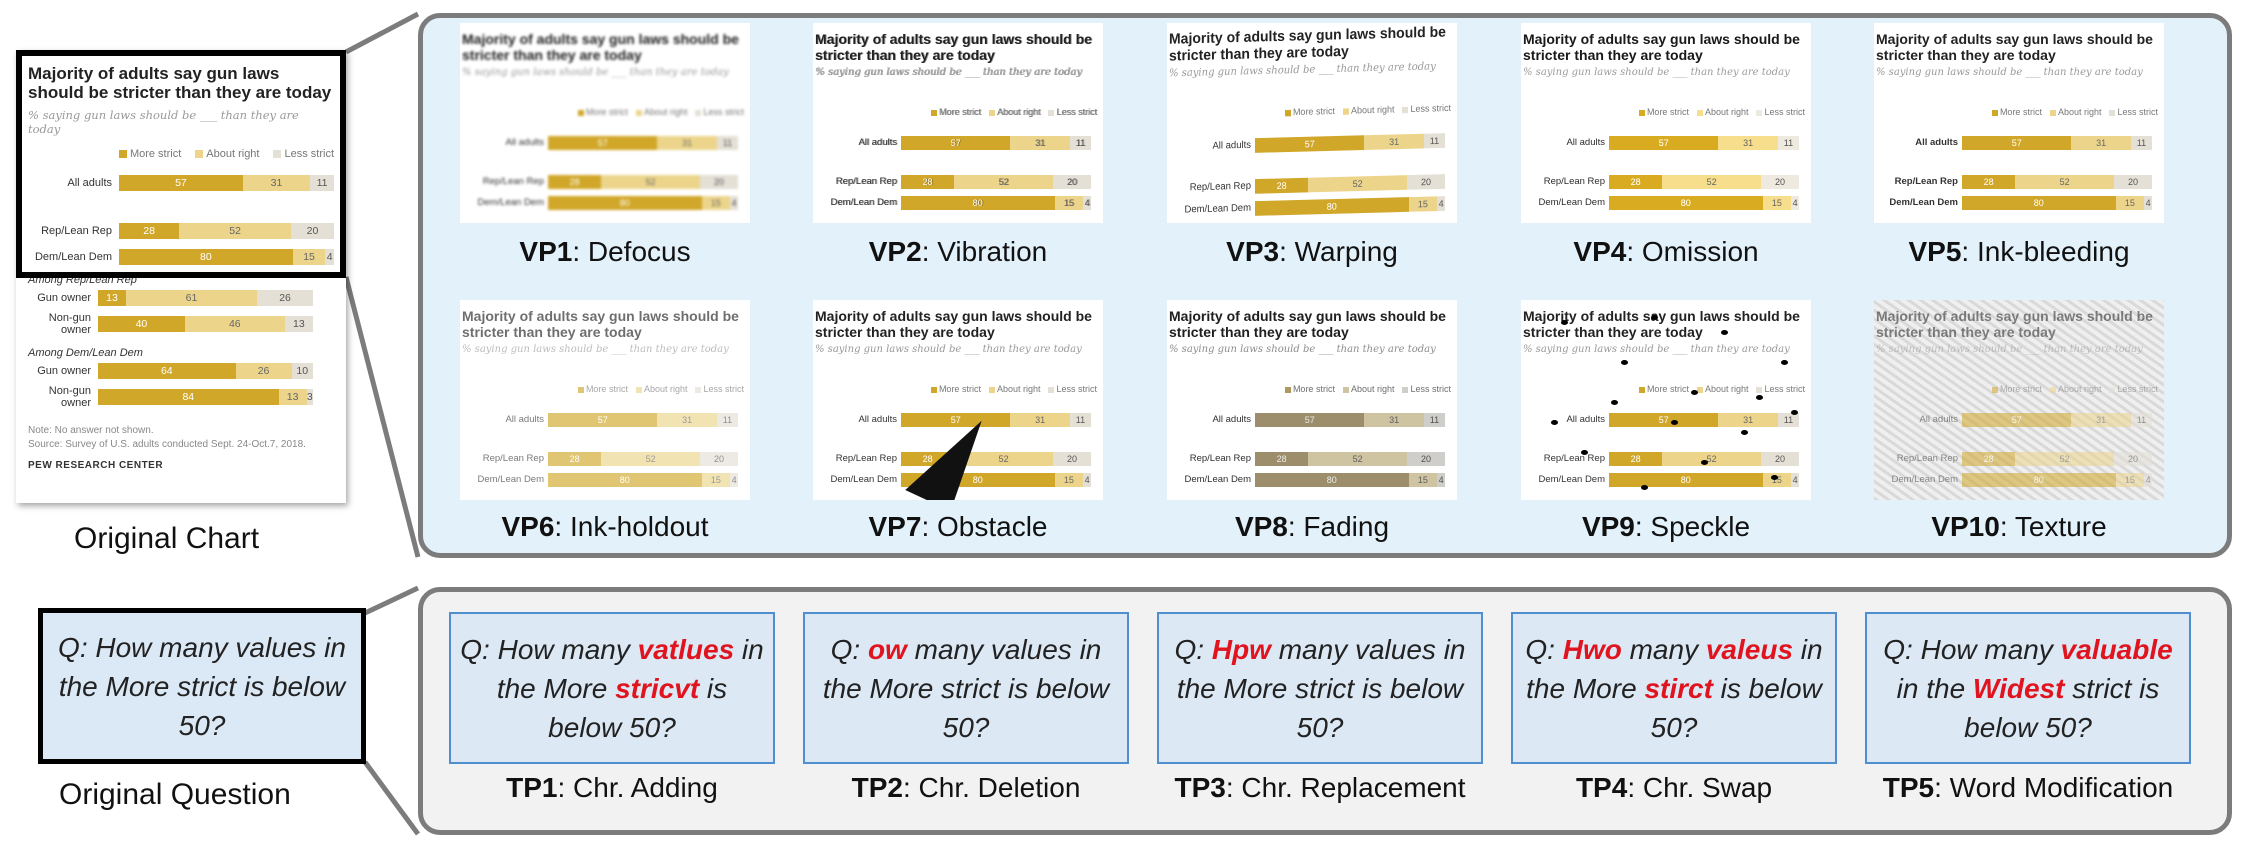 Image resolution: width=2250 pixels, height=857 pixels. What do you see at coordinates (90, 183) in the screenshot?
I see `row-label: All adults` at bounding box center [90, 183].